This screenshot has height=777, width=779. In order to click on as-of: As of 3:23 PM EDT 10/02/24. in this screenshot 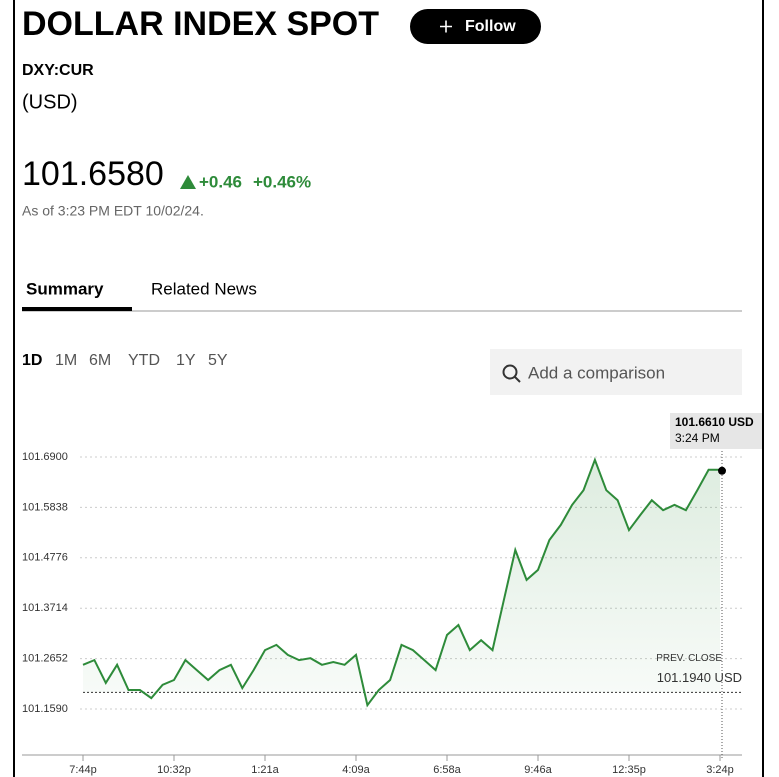, I will do `click(113, 211)`.